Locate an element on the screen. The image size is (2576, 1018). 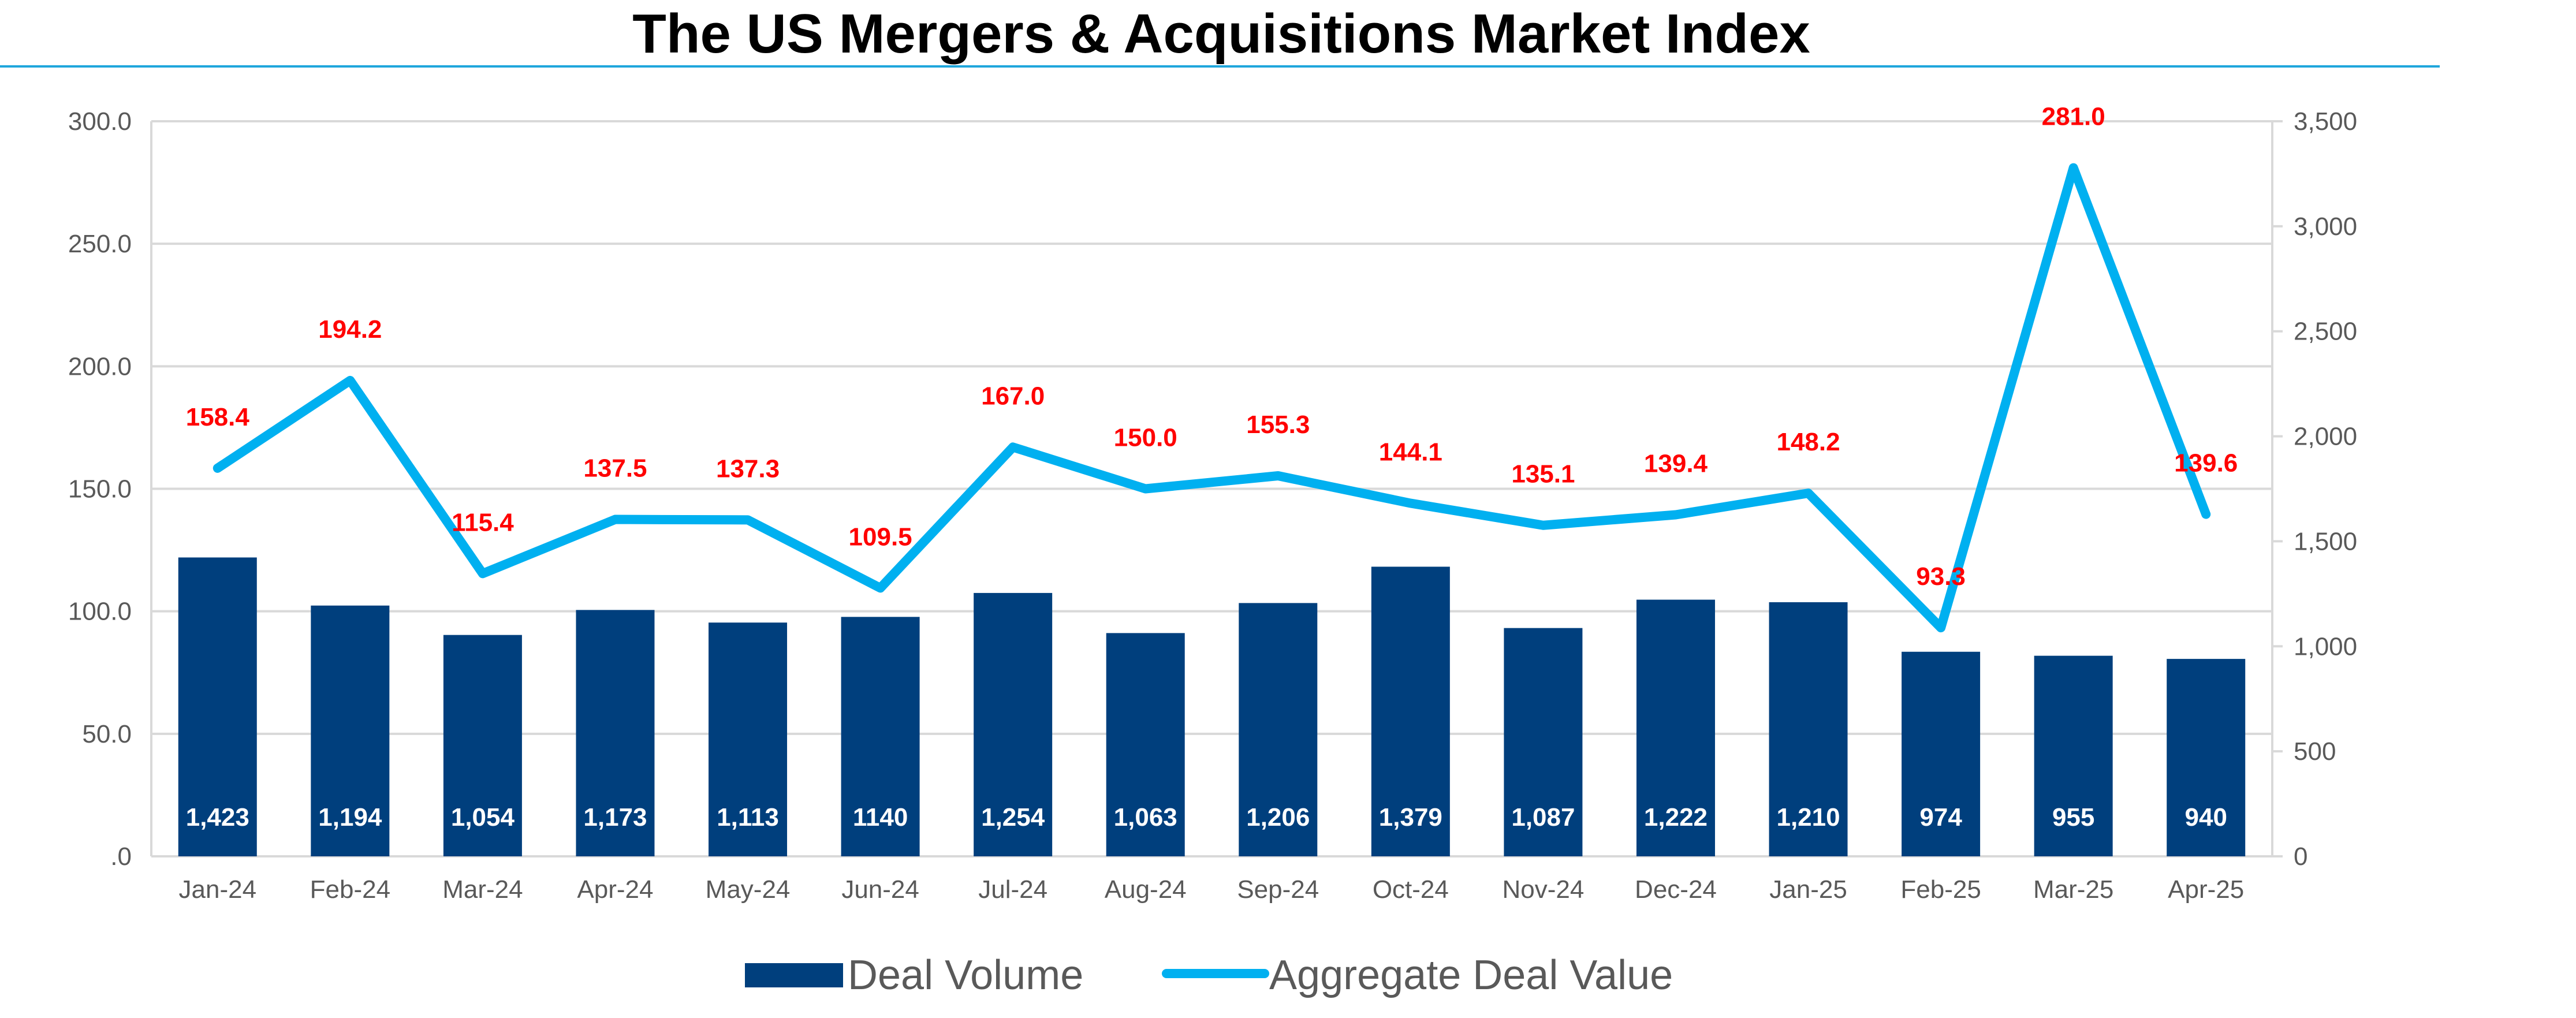
aggregate-deal-value-data-label: 150.0 is located at coordinates (1145, 438).